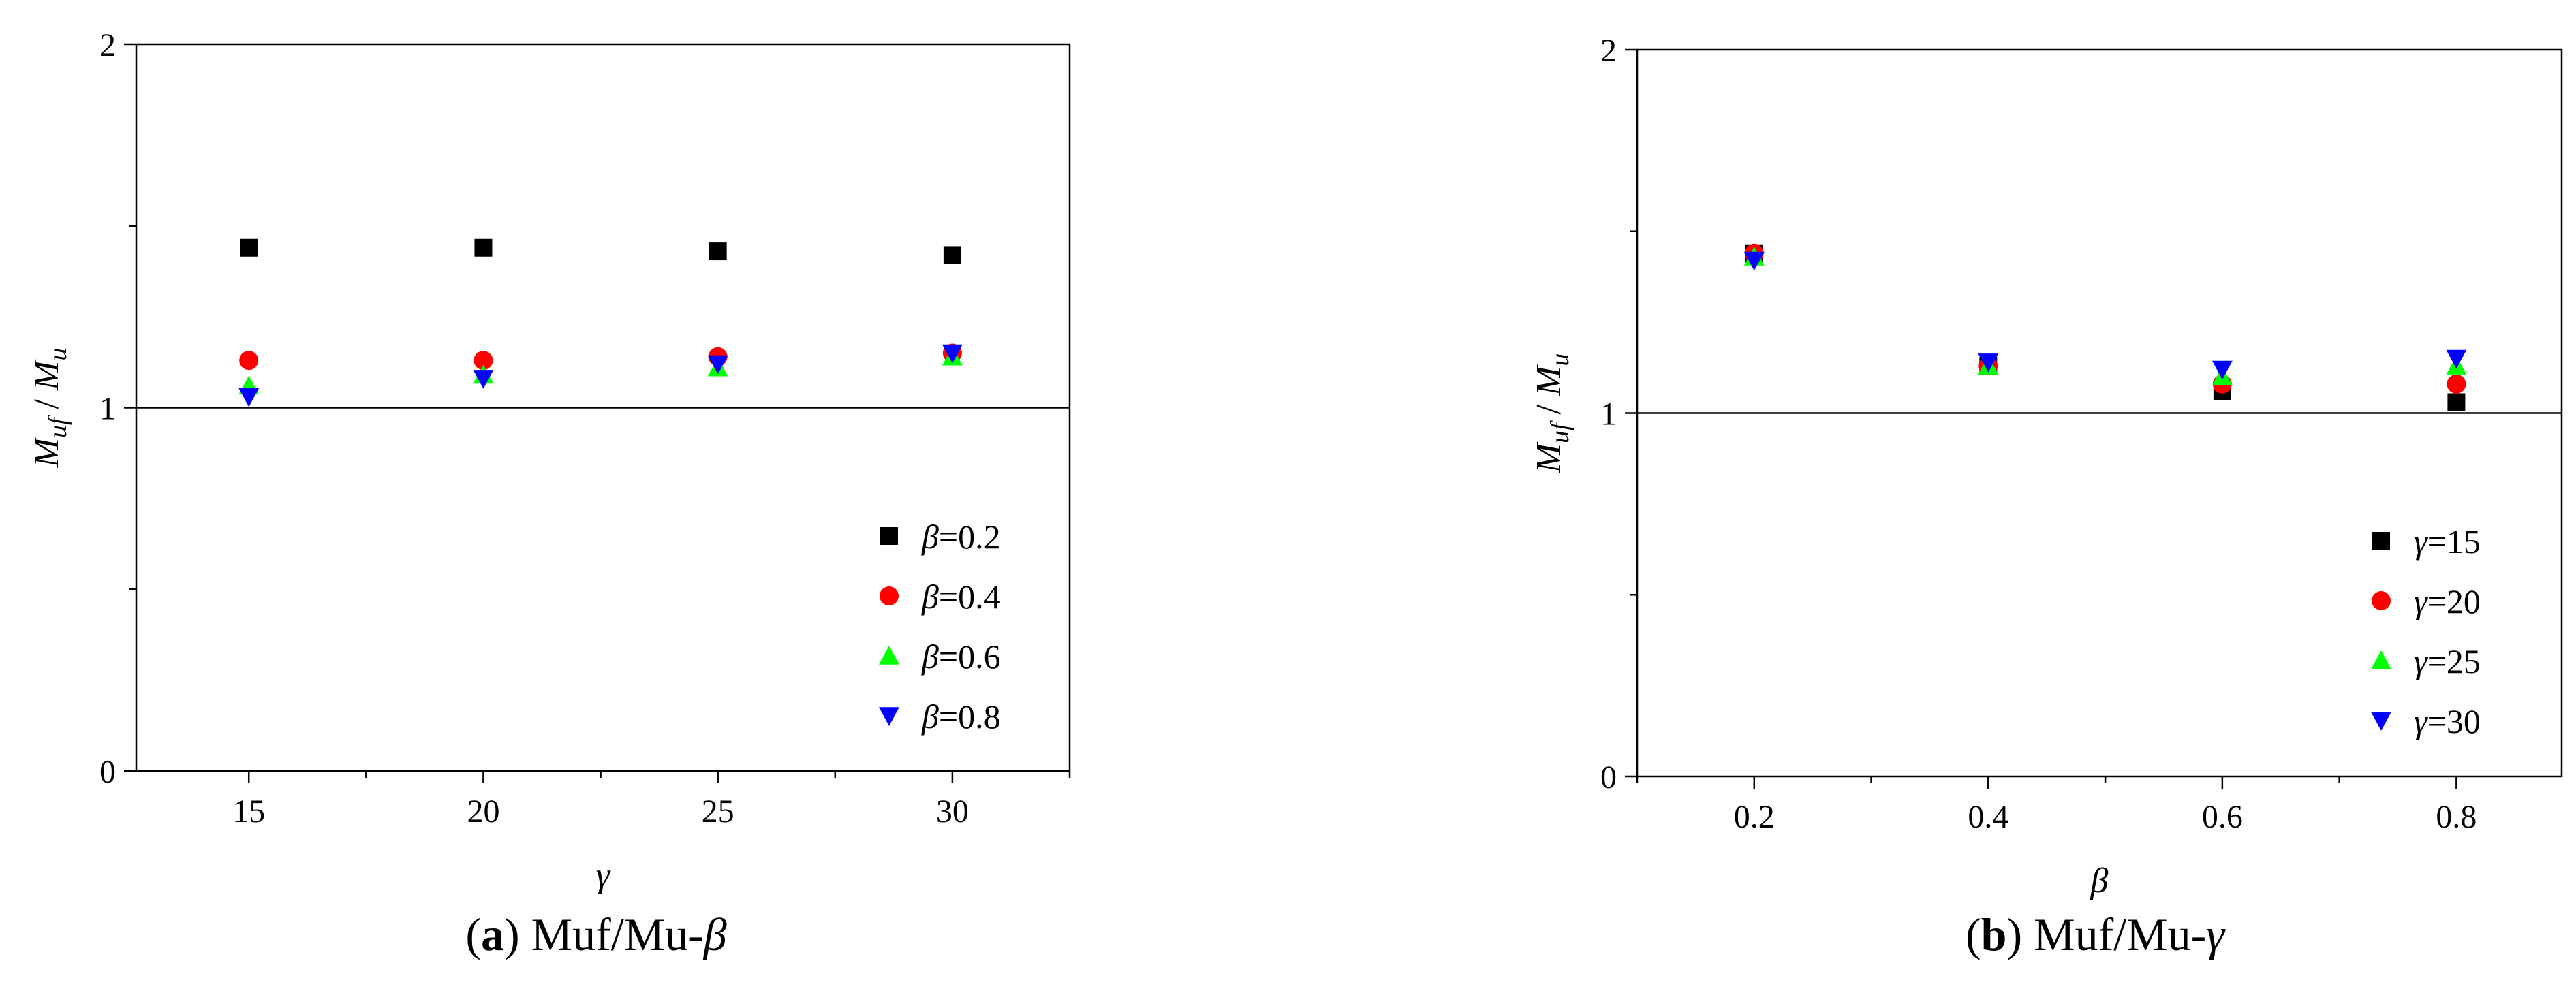 The height and width of the screenshot is (993, 2576). I want to click on legend-label: β=0.6, so click(961, 656).